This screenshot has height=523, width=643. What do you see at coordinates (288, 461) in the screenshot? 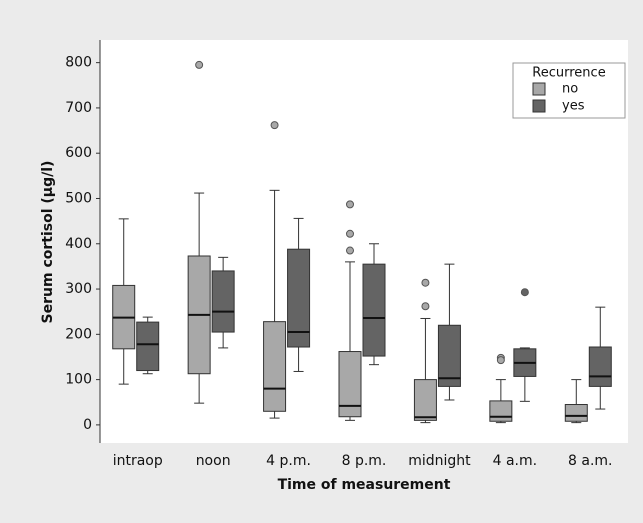
I see `x-tick-label: 4 p.m.` at bounding box center [288, 461].